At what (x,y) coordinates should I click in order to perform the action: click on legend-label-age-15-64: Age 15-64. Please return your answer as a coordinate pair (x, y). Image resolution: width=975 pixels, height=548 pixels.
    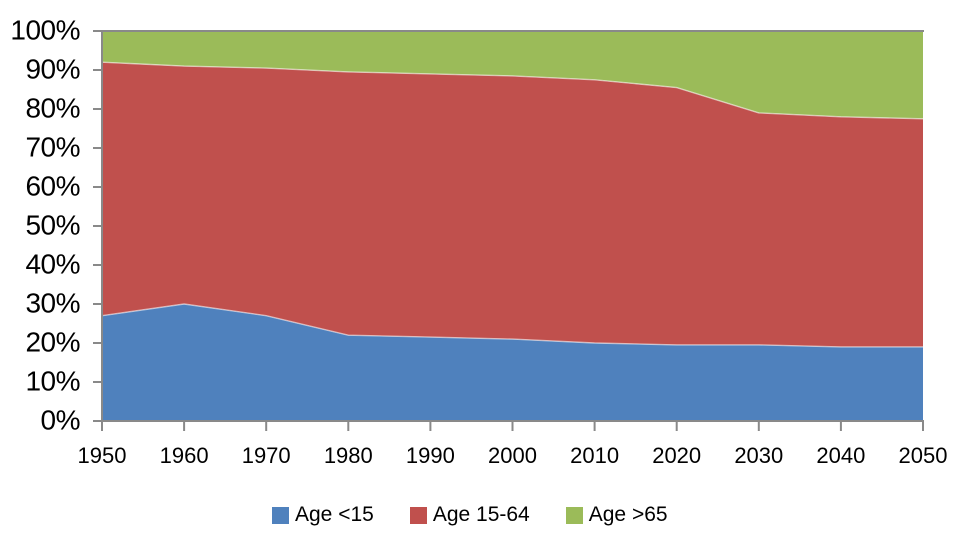
    Looking at the image, I should click on (481, 514).